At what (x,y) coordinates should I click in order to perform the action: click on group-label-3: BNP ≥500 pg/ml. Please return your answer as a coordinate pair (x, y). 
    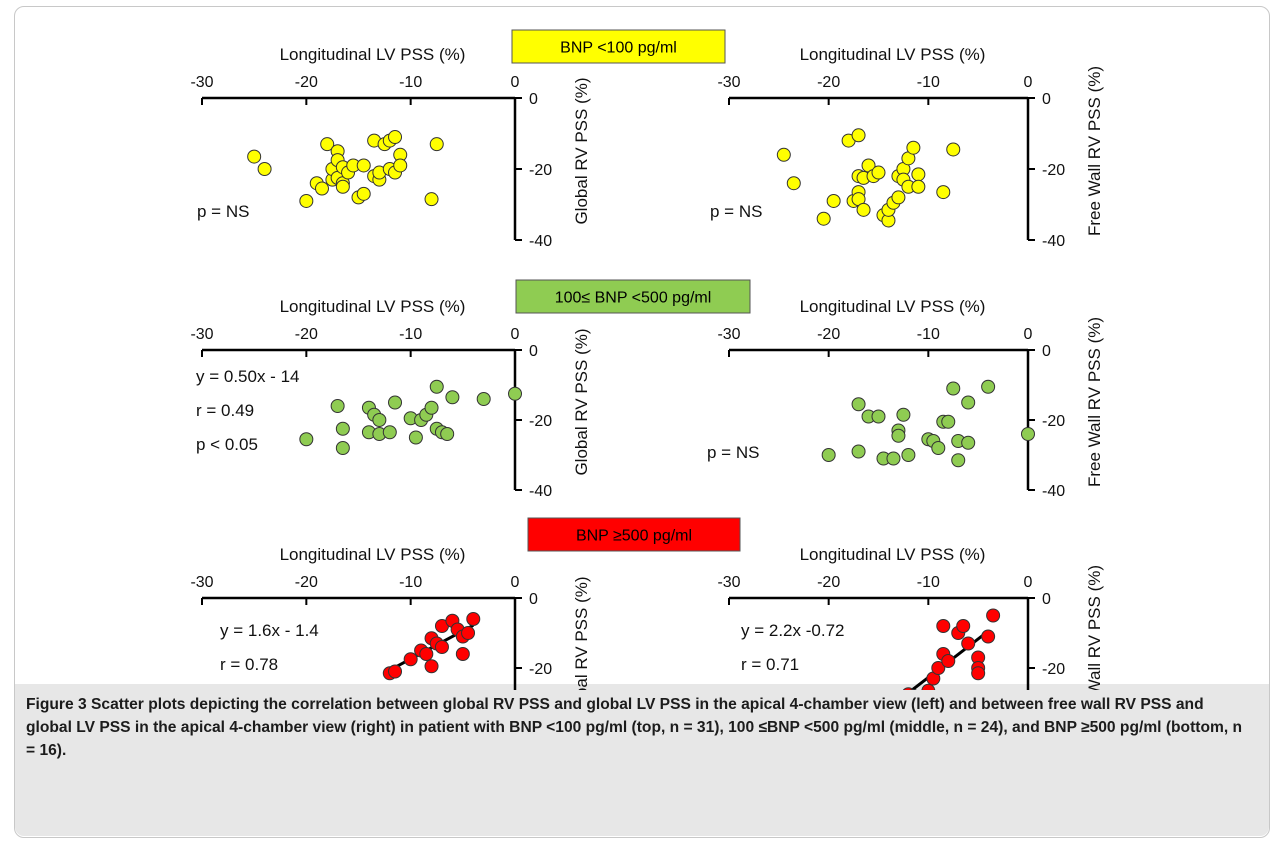
    Looking at the image, I should click on (634, 534).